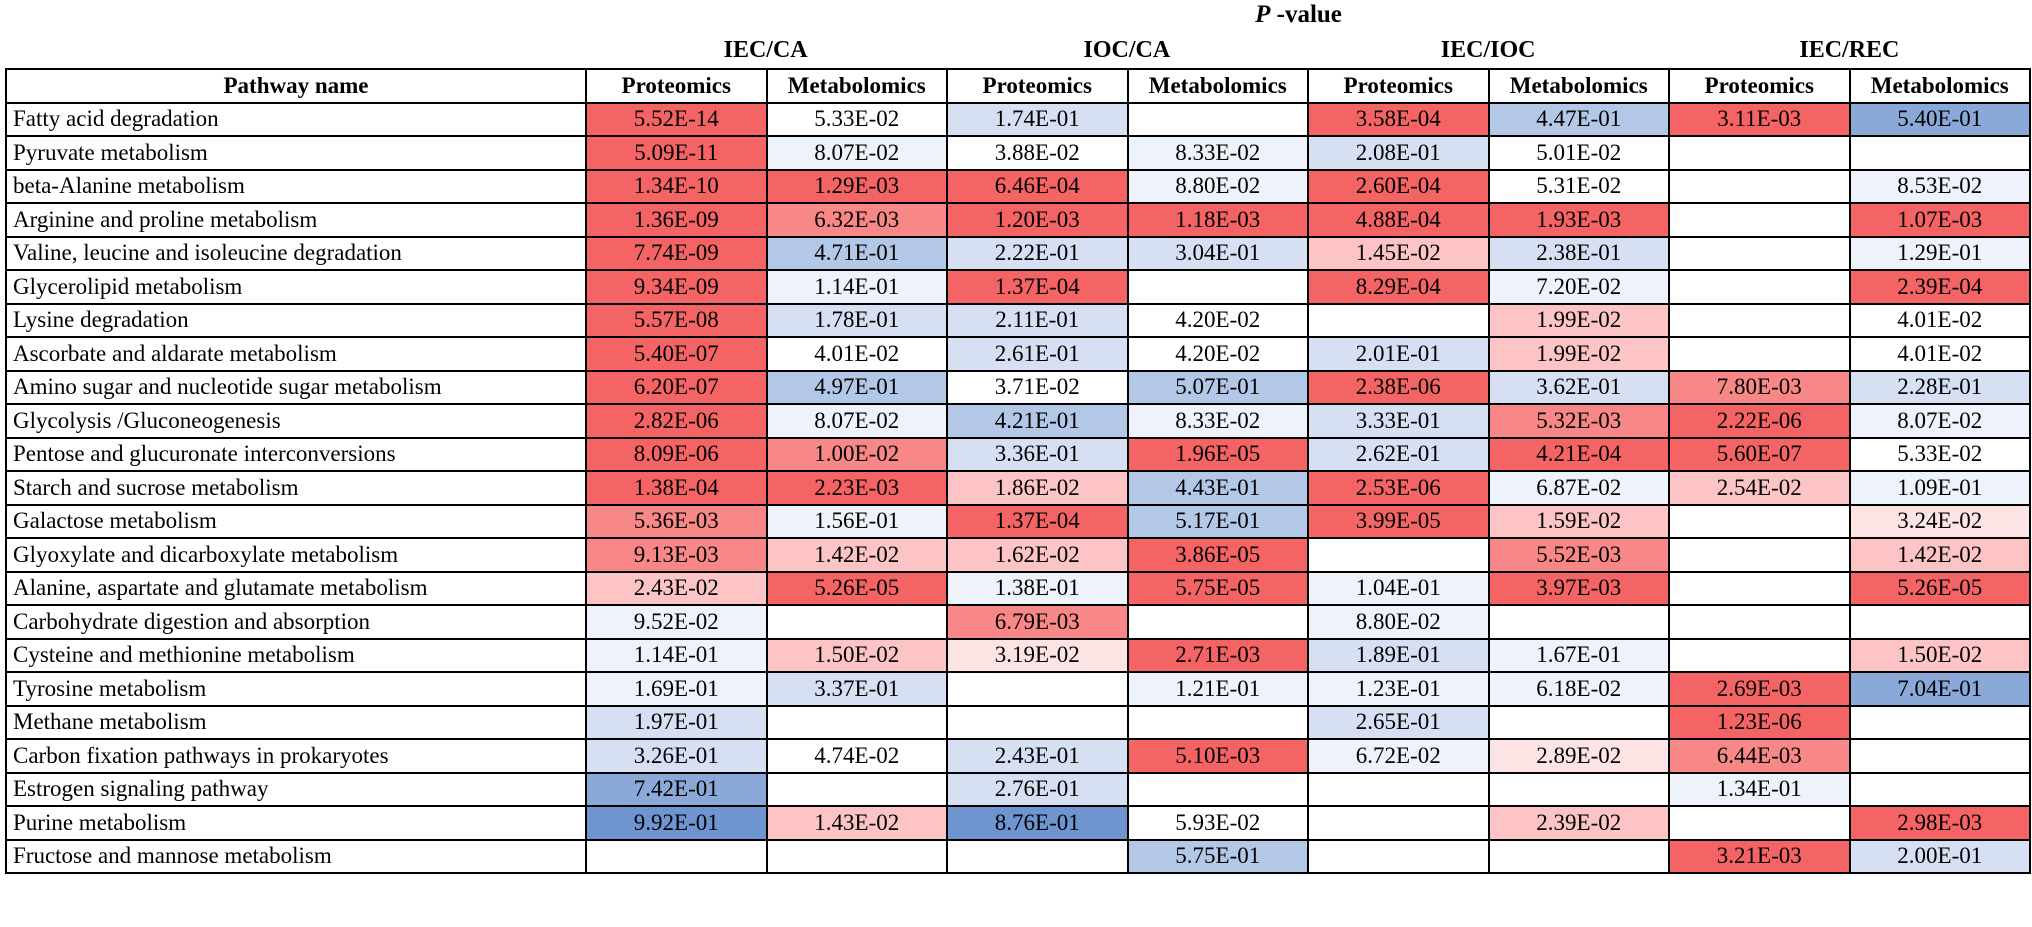  I want to click on pvalue-cell: 4.01E-02, so click(856, 354).